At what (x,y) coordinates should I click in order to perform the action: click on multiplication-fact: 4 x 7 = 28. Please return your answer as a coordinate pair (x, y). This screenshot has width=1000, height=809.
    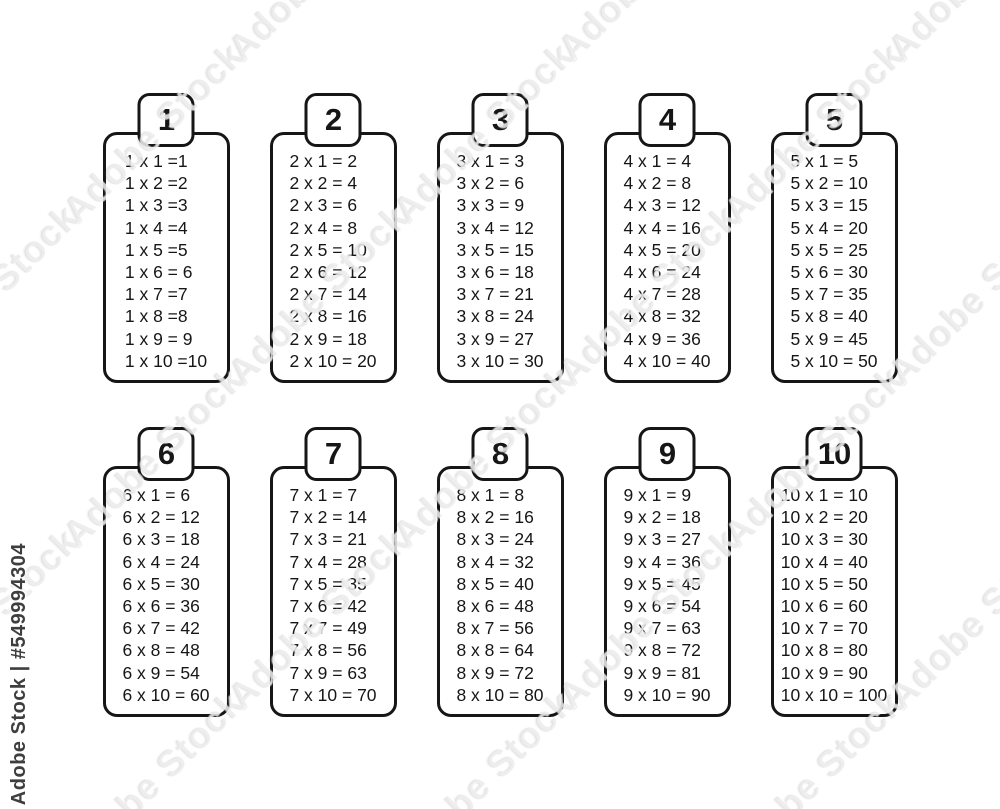
    Looking at the image, I should click on (662, 294).